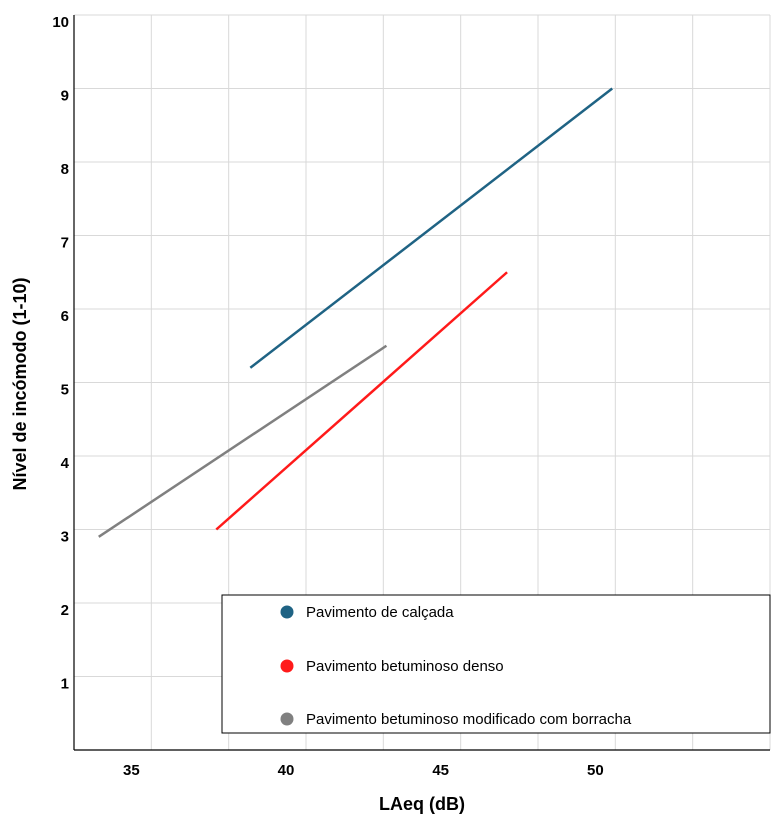 This screenshot has height=816, width=771. What do you see at coordinates (65, 169) in the screenshot?
I see `y-tick-label: 8` at bounding box center [65, 169].